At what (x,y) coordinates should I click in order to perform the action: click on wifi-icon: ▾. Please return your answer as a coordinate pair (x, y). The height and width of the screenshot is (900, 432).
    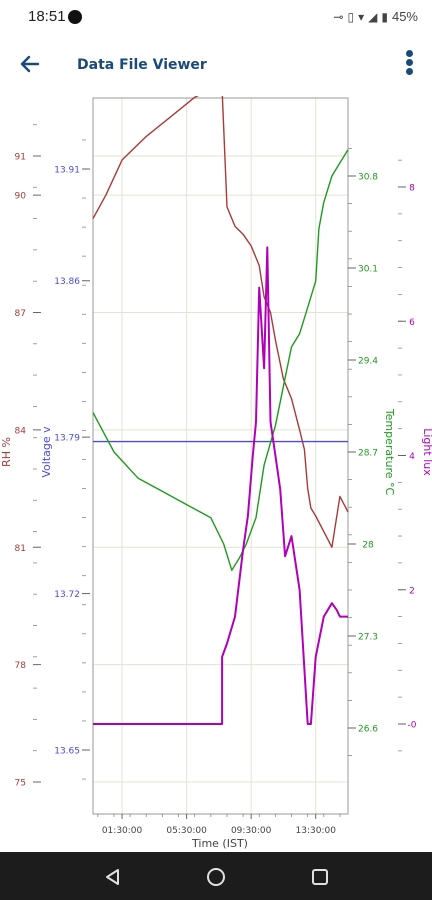
    Looking at the image, I should click on (361, 16).